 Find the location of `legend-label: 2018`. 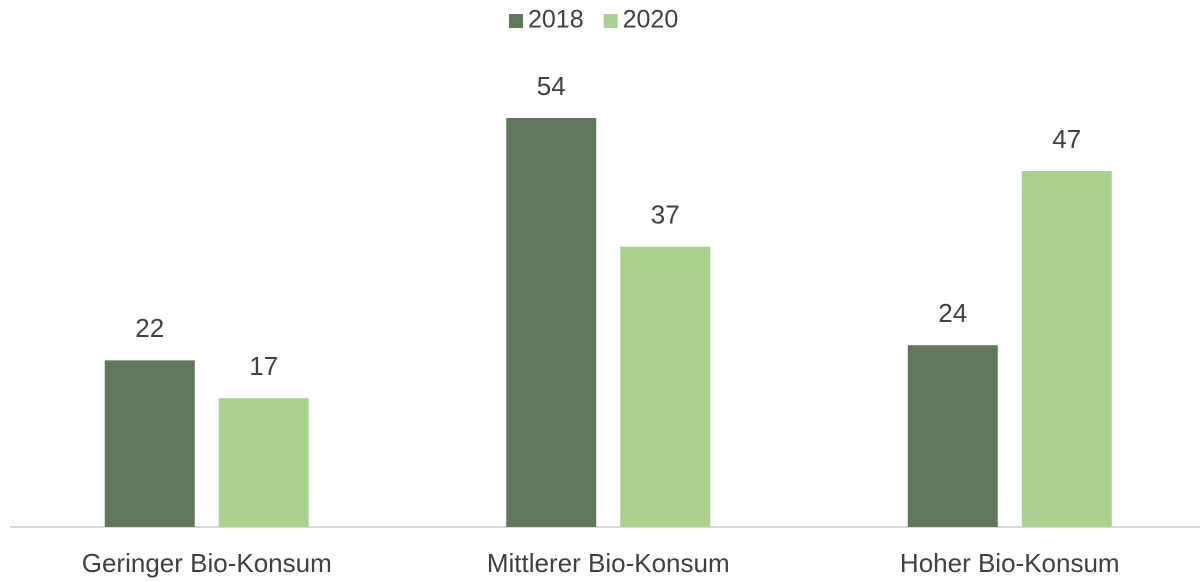

legend-label: 2018 is located at coordinates (556, 20).